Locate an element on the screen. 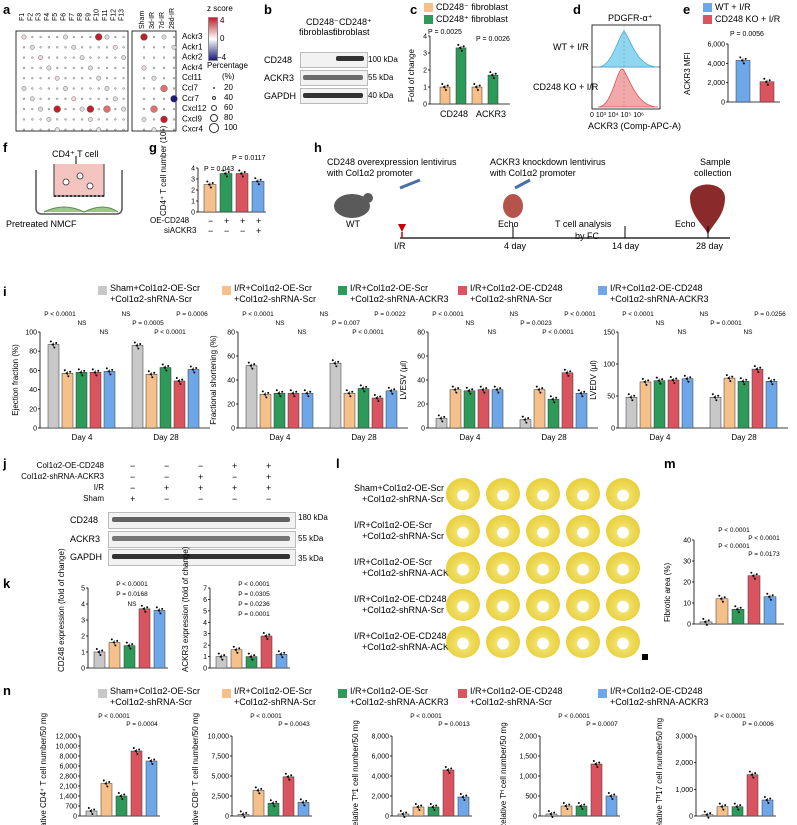 The height and width of the screenshot is (825, 797). k1-tick-label: 3 is located at coordinates (83, 621).